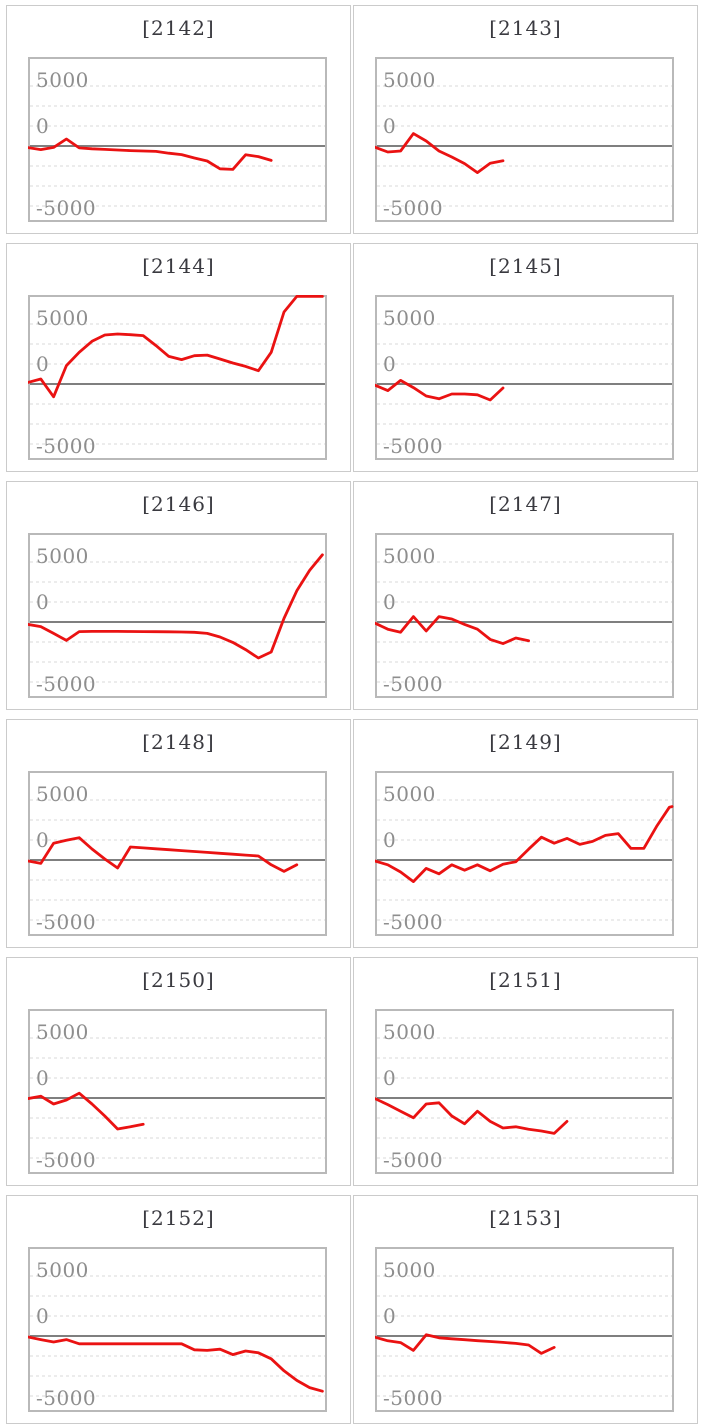 This screenshot has width=702, height=1428. Describe the element at coordinates (178, 266) in the screenshot. I see `chart-title: [2144]` at that location.